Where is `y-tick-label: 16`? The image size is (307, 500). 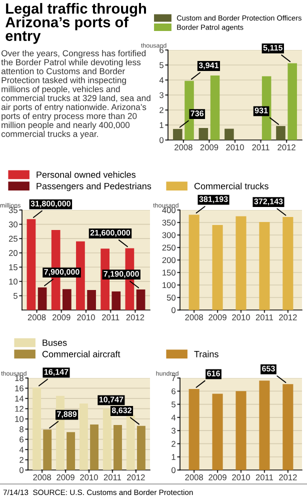
y-tick-label: 16 is located at coordinates (19, 388).